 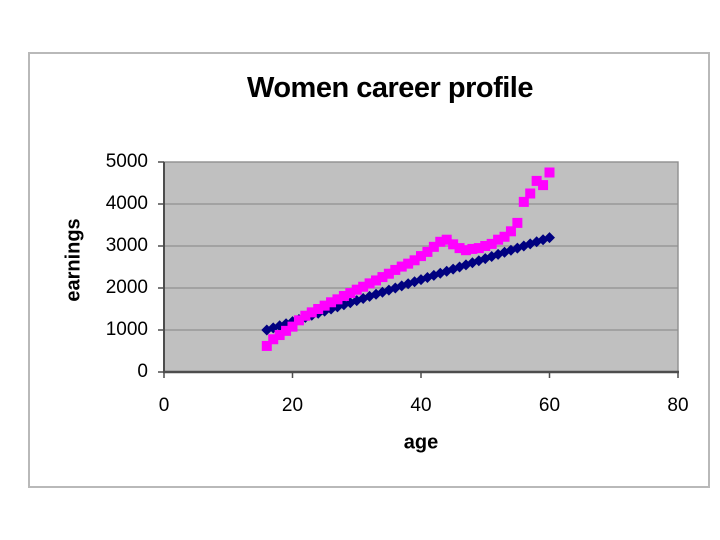 I want to click on y-tick-label: 0, so click(x=142, y=371).